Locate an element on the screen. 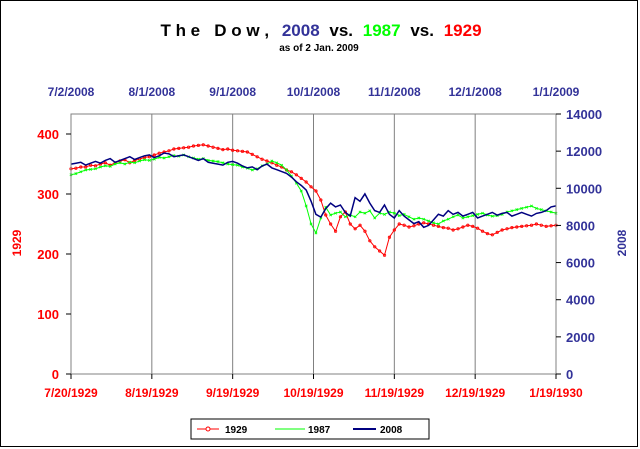 The height and width of the screenshot is (449, 640). title-prefix: T h e D o w , is located at coordinates (214, 30).